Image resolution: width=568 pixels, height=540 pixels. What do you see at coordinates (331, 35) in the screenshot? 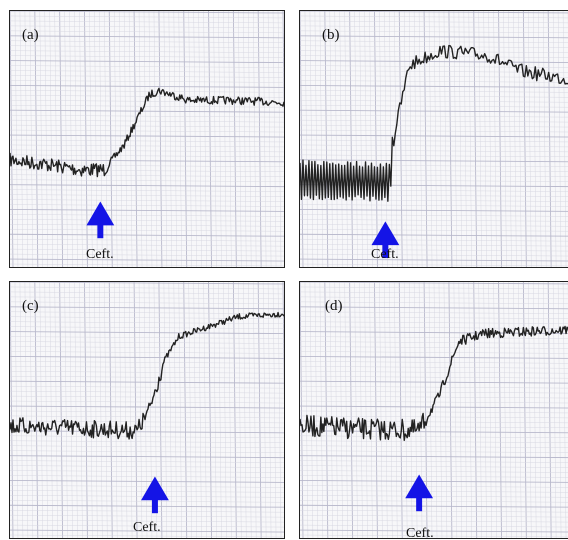
I see `panel-b-label: (b)` at bounding box center [331, 35].